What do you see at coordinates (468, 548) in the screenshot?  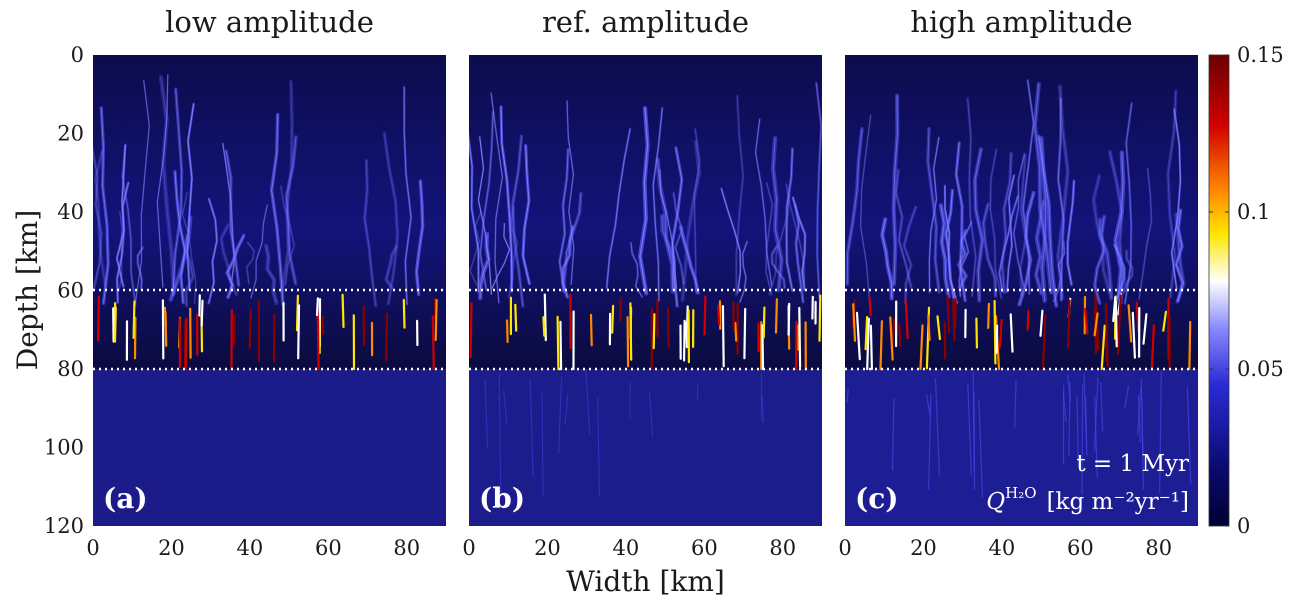 I see `x-tick-label: 0` at bounding box center [468, 548].